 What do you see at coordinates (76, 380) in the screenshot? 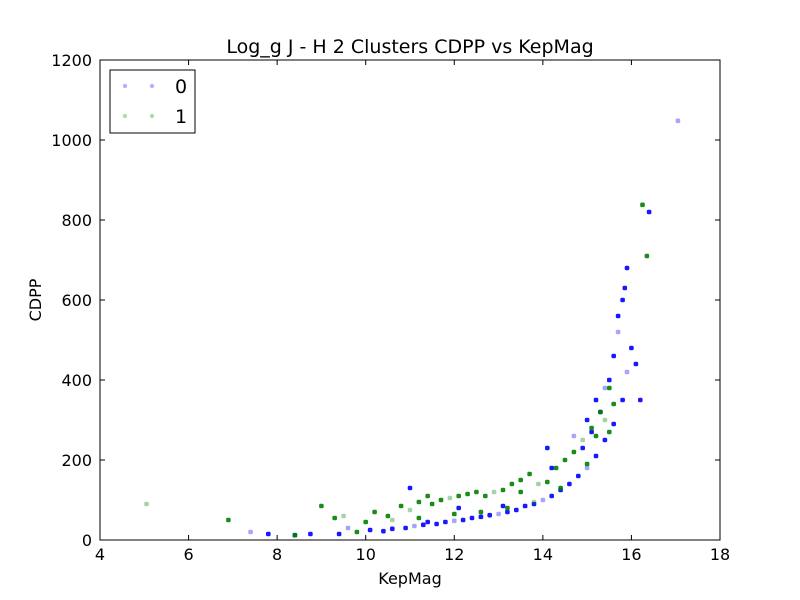
I see `y-tick-label: 400` at bounding box center [76, 380].